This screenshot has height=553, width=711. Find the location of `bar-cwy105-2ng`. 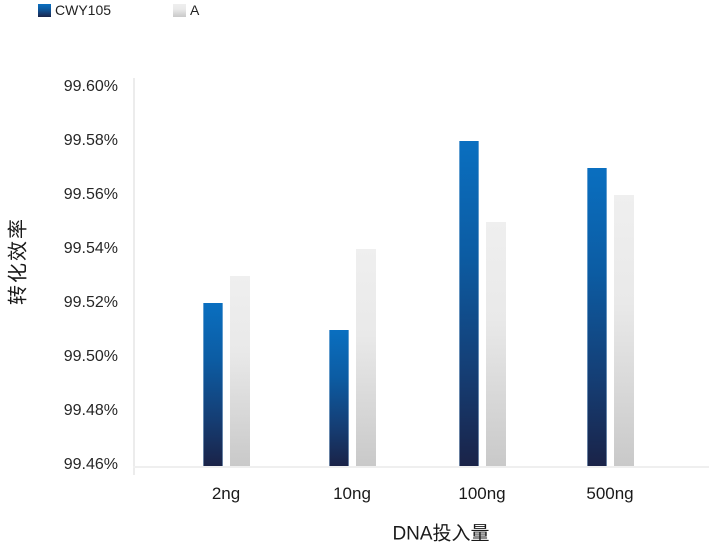

bar-cwy105-2ng is located at coordinates (213, 384).